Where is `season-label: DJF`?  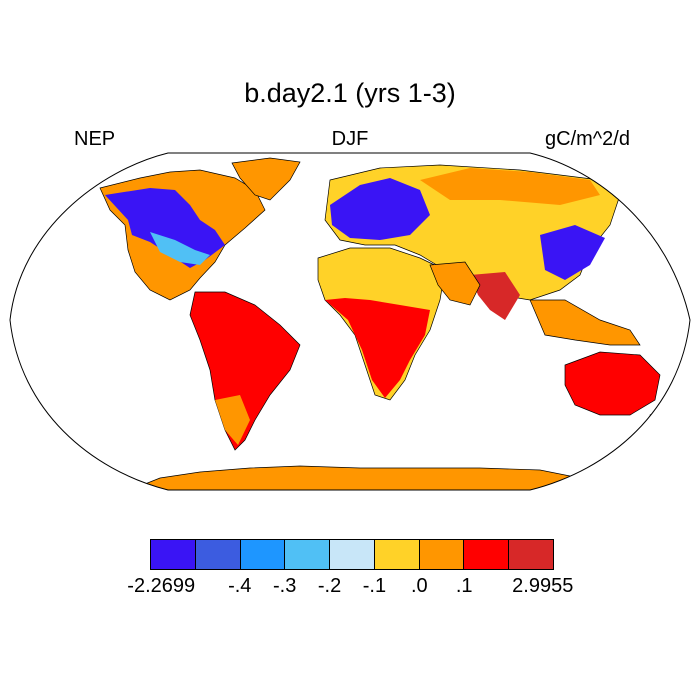 season-label: DJF is located at coordinates (350, 139).